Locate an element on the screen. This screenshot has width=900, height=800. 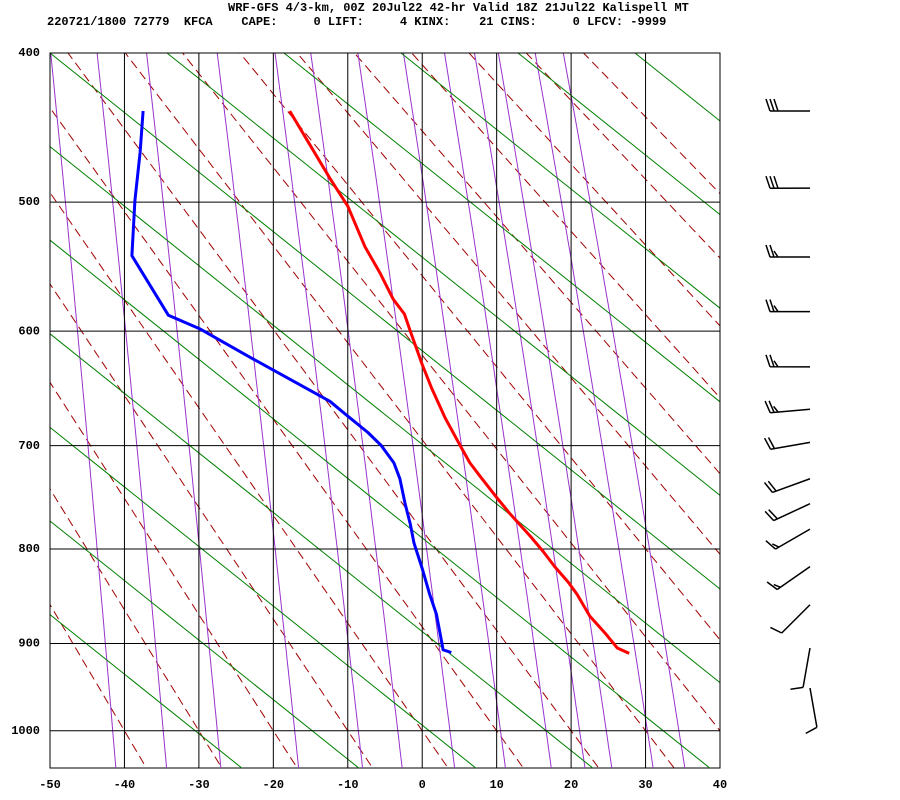
x-tick-label: 20 is located at coordinates (571, 785).